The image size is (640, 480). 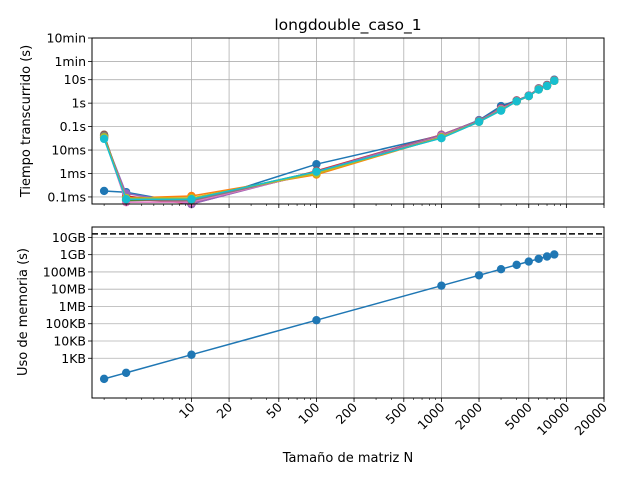 What do you see at coordinates (79, 103) in the screenshot?
I see `time-ytick-label: 1s` at bounding box center [79, 103].